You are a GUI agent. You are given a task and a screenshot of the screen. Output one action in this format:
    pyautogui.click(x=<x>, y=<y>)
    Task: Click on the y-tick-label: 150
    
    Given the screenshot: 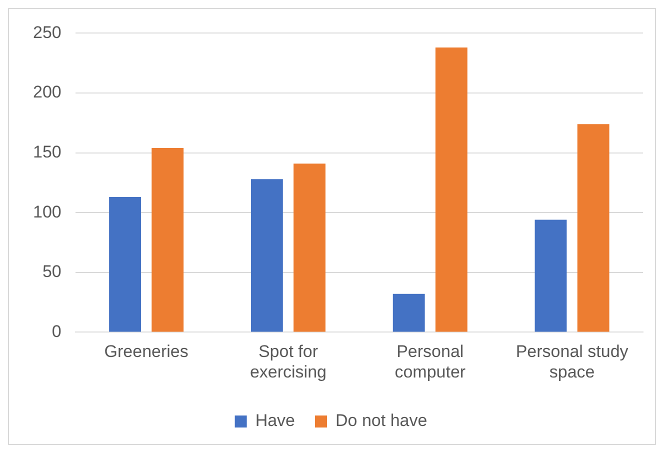 What is the action you would take?
    pyautogui.click(x=47, y=152)
    